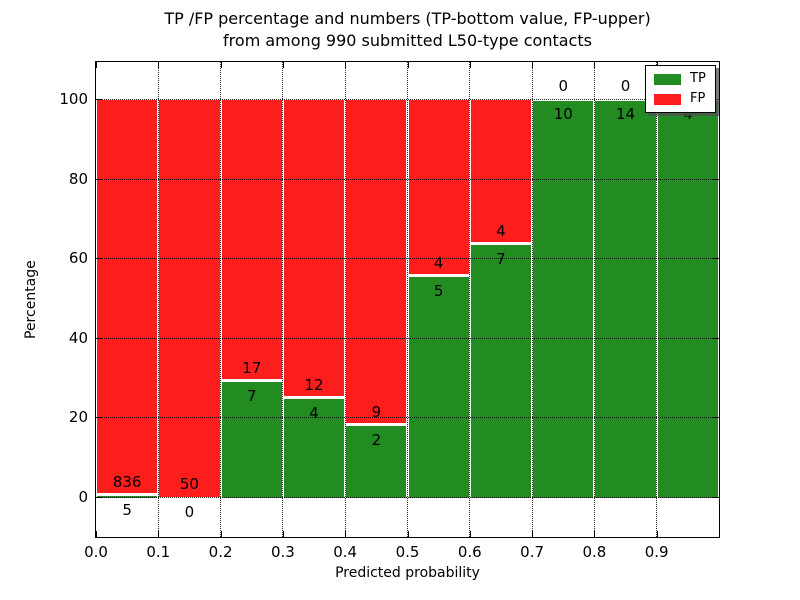 This screenshot has height=600, width=800. What do you see at coordinates (345, 552) in the screenshot?
I see `x-tick-label: 0.4` at bounding box center [345, 552].